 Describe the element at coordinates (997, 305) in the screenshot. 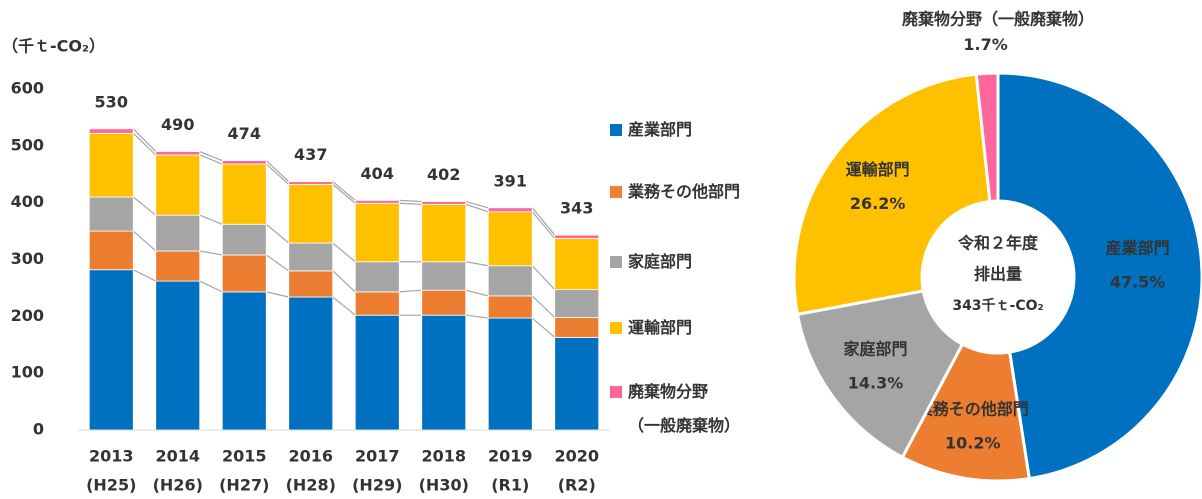

I see `center-label: 343千ｔ-CO₂` at that location.